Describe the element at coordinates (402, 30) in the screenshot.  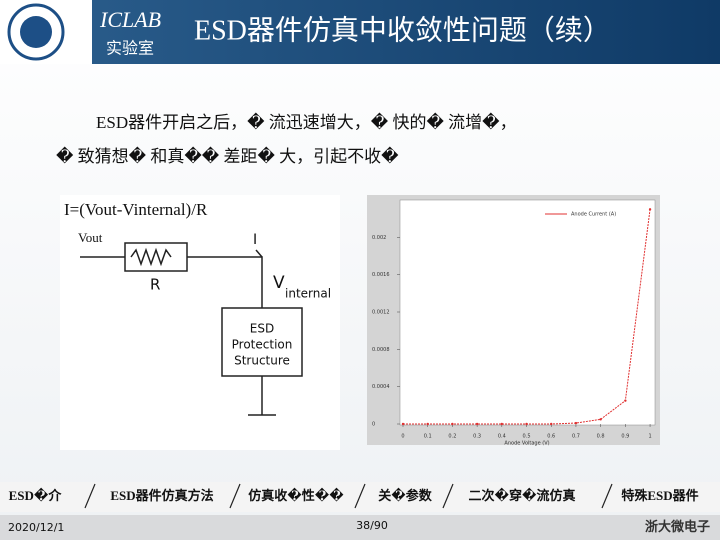
I see `slide-title: ESD器件仿真中收敛性问题（续）` at that location.